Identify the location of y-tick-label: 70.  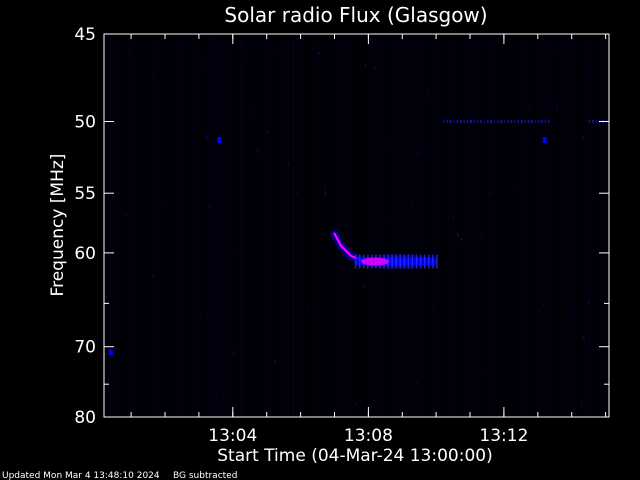
(85, 348).